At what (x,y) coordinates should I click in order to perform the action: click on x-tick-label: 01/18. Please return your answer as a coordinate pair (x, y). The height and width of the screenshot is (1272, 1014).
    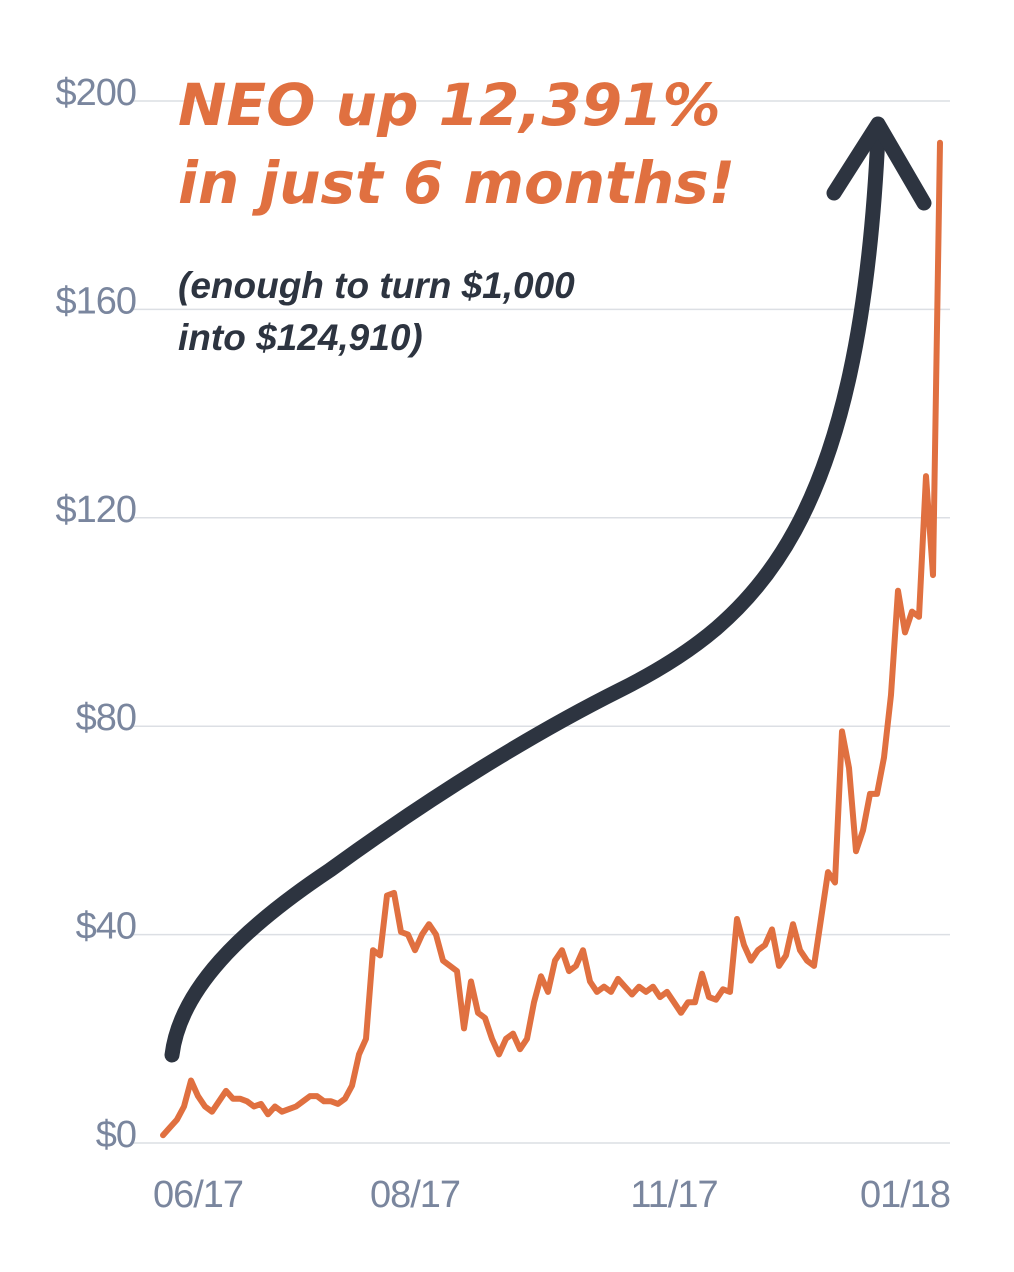
    Looking at the image, I should click on (905, 1195).